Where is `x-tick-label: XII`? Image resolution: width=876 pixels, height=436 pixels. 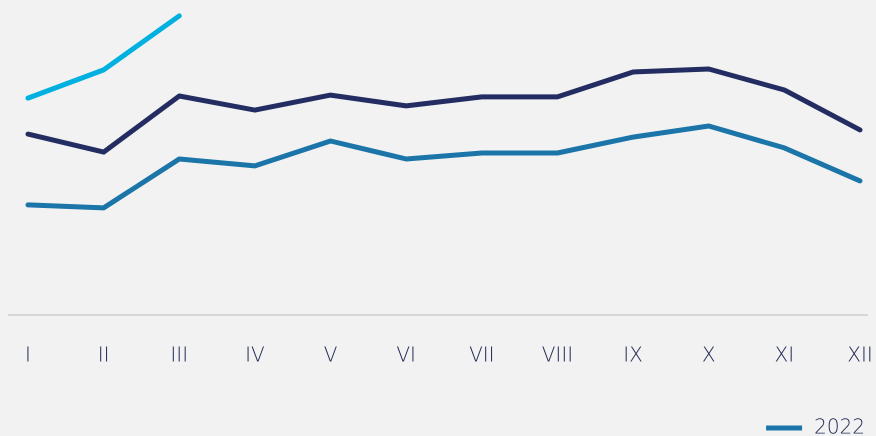
x-tick-label: XII is located at coordinates (860, 355).